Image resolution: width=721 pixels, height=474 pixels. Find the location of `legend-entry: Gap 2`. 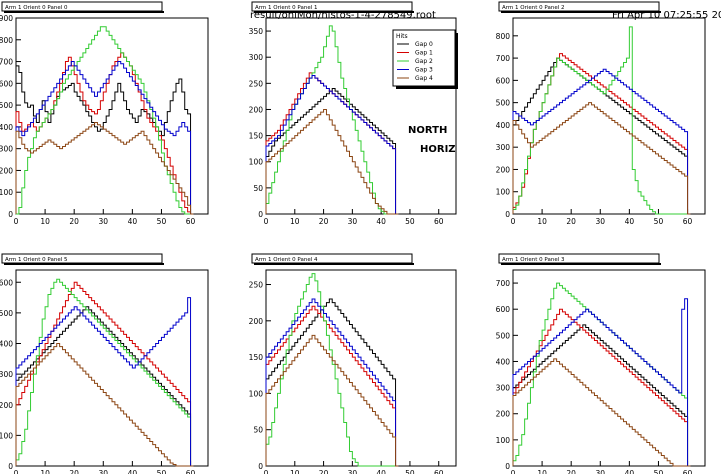

legend-entry: Gap 2 is located at coordinates (424, 61).